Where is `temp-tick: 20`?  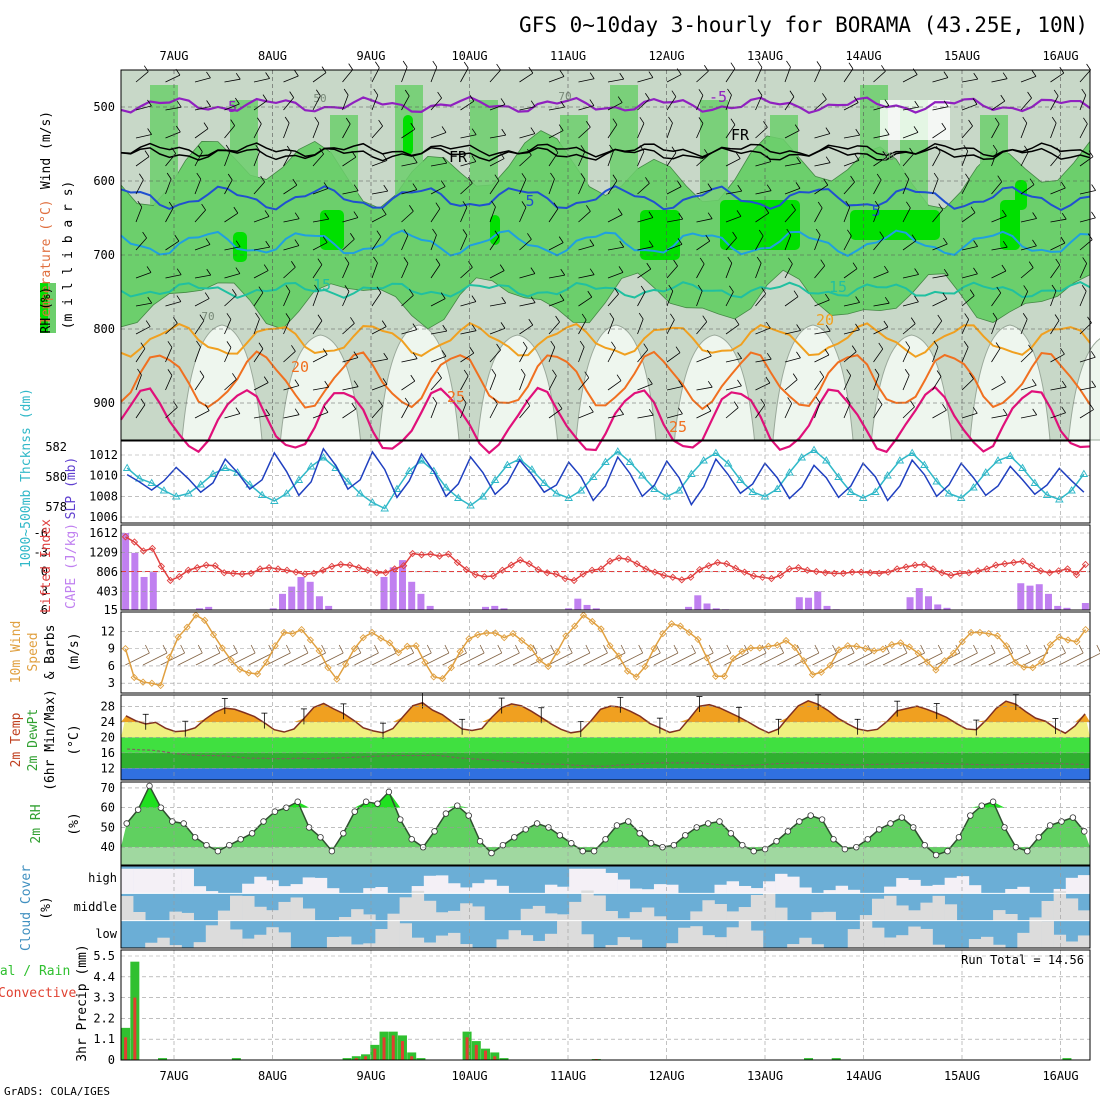
temp-tick: 20 is located at coordinates (108, 737).